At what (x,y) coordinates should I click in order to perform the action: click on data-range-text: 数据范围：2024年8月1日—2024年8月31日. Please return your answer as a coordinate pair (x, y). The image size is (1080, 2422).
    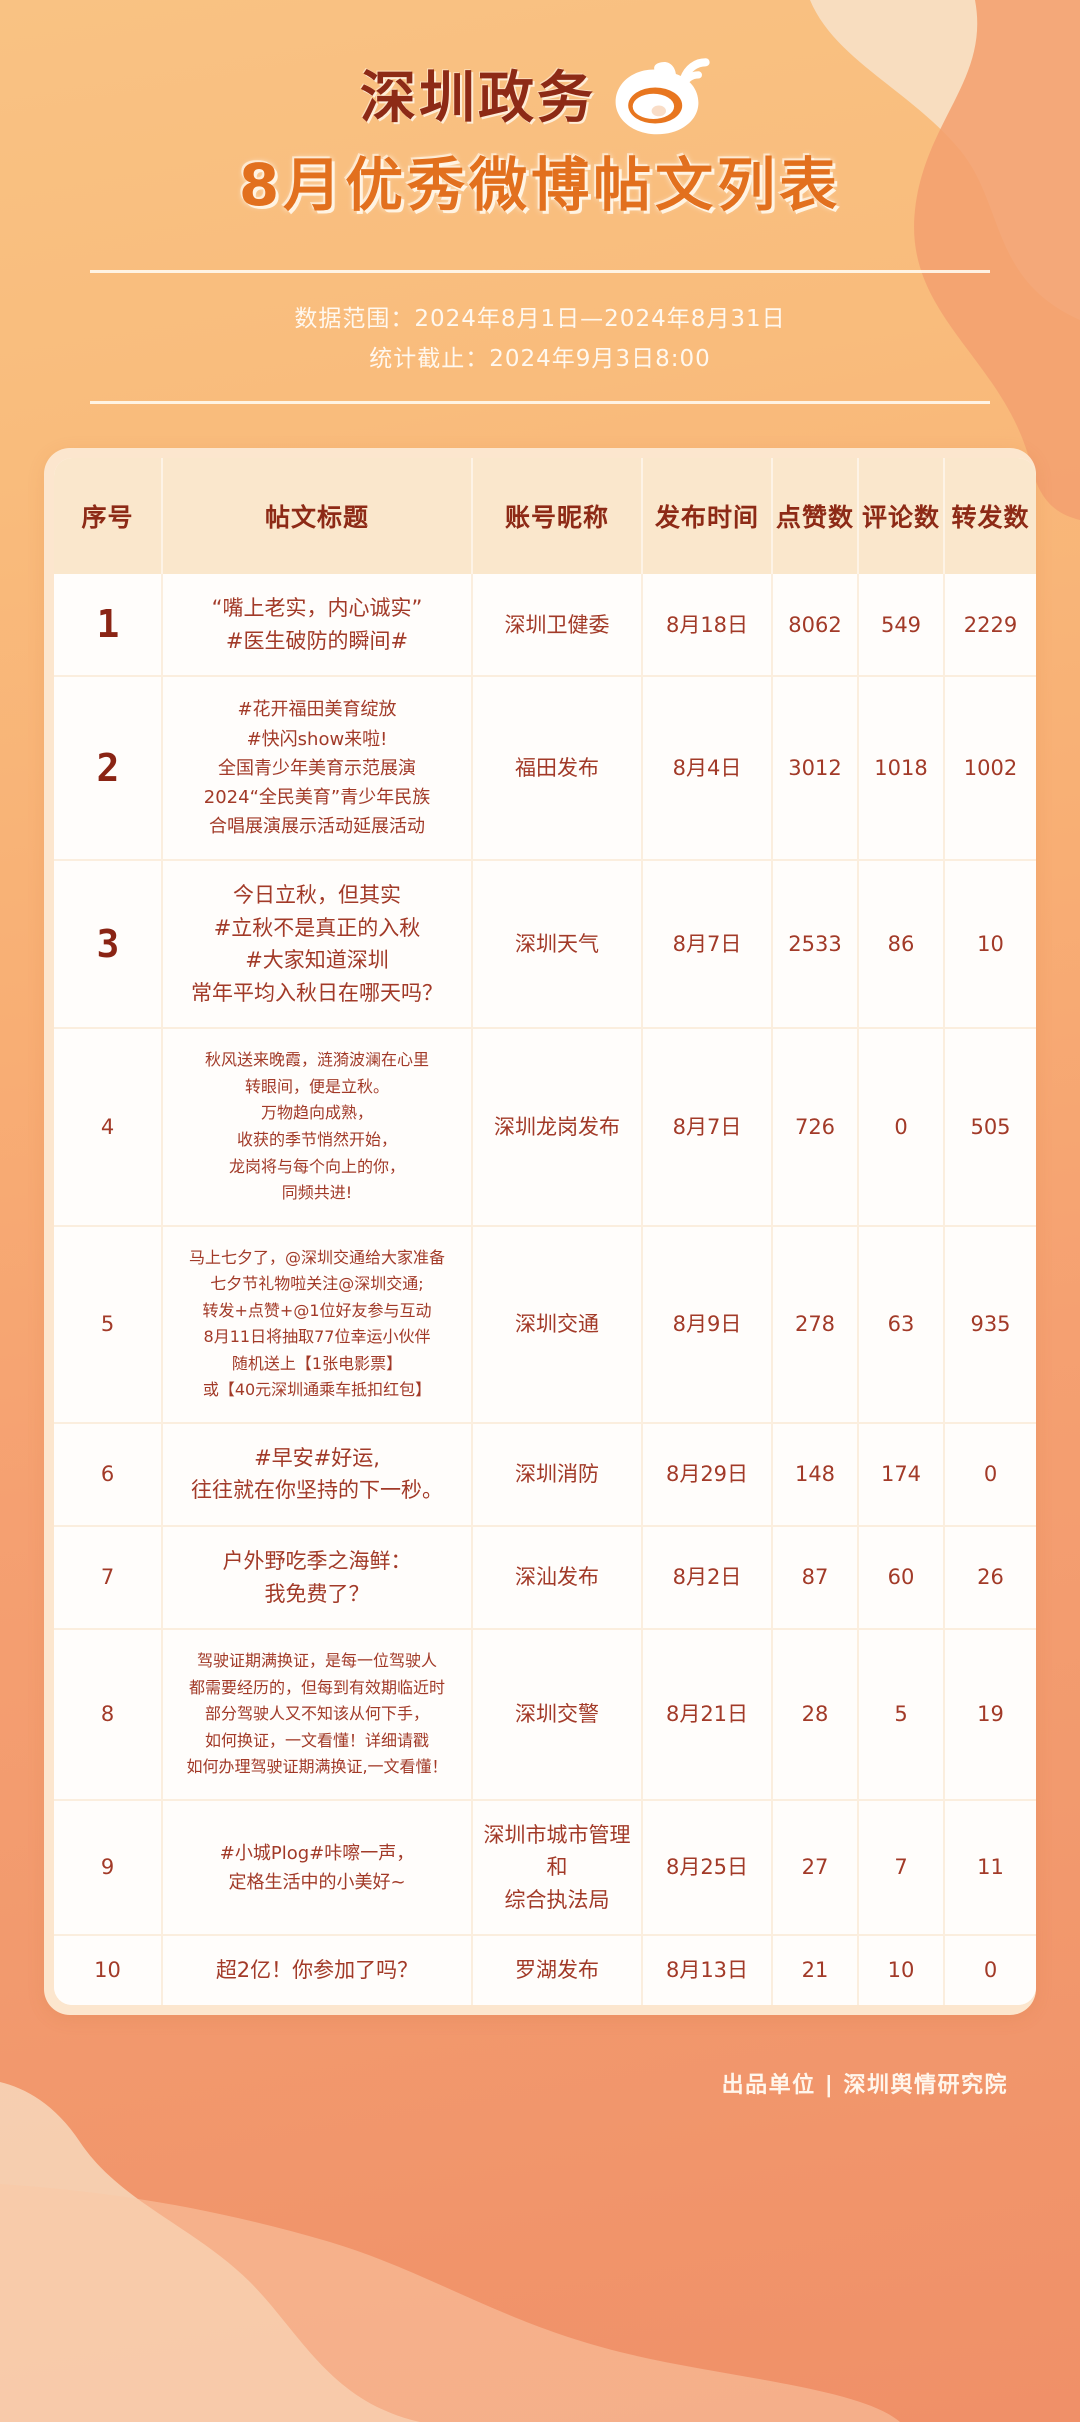
    Looking at the image, I should click on (540, 318).